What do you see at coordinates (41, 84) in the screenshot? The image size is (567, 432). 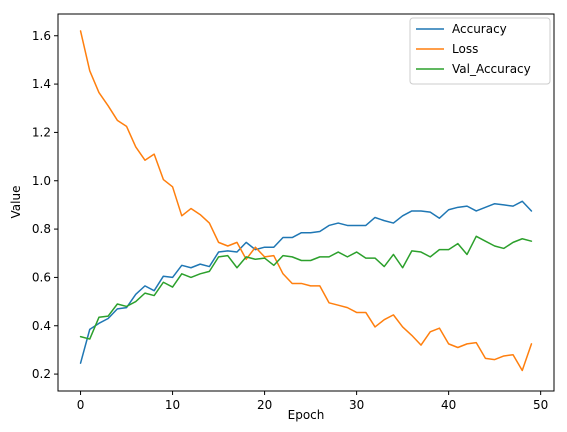 I see `y-tick-label: 1.4` at bounding box center [41, 84].